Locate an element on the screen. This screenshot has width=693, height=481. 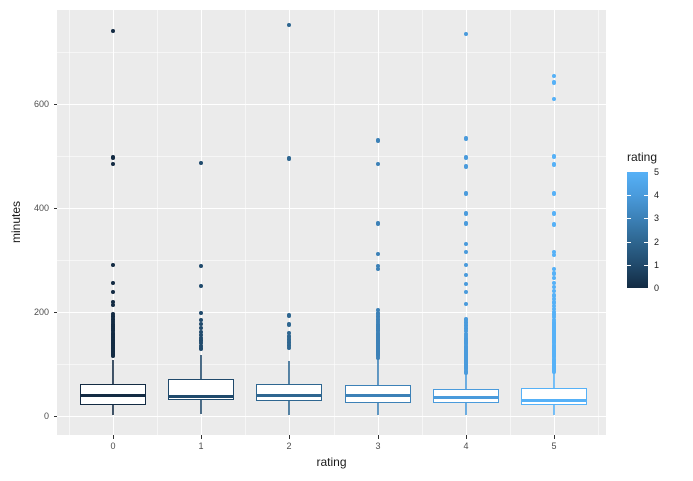
legend-colorbar is located at coordinates (637, 230).